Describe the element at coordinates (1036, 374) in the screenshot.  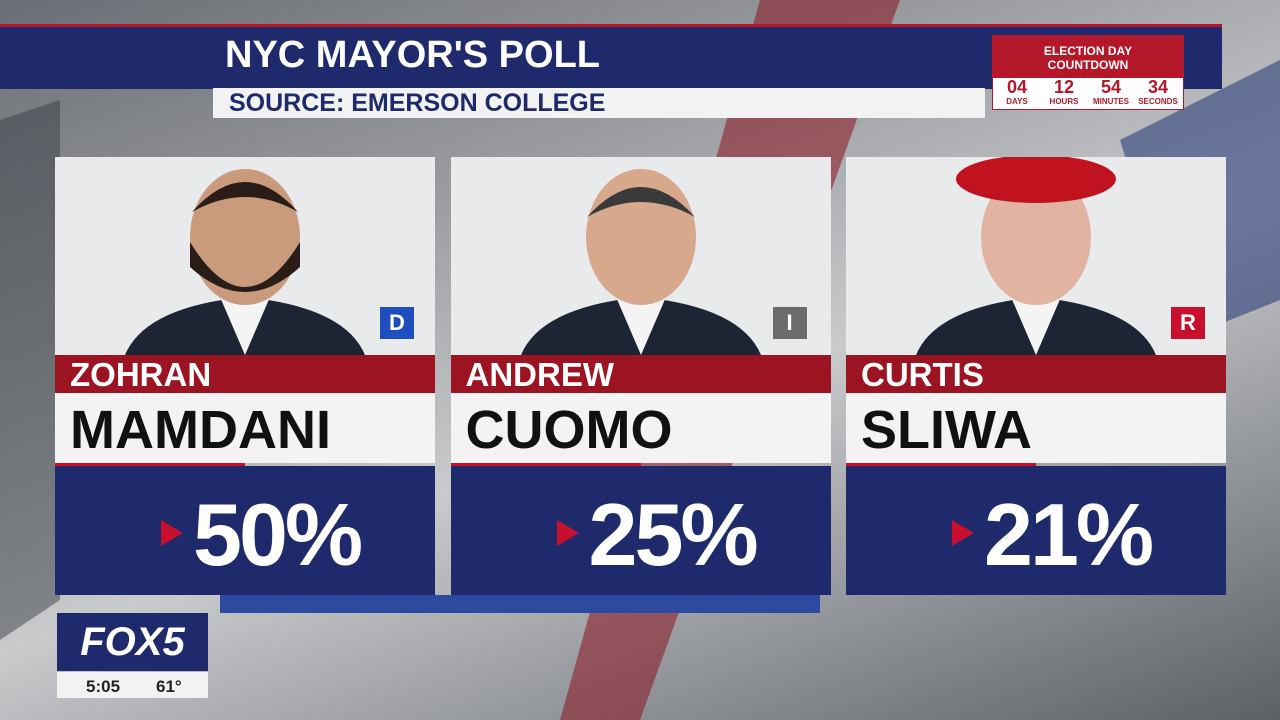
I see `first-name: CURTIS` at that location.